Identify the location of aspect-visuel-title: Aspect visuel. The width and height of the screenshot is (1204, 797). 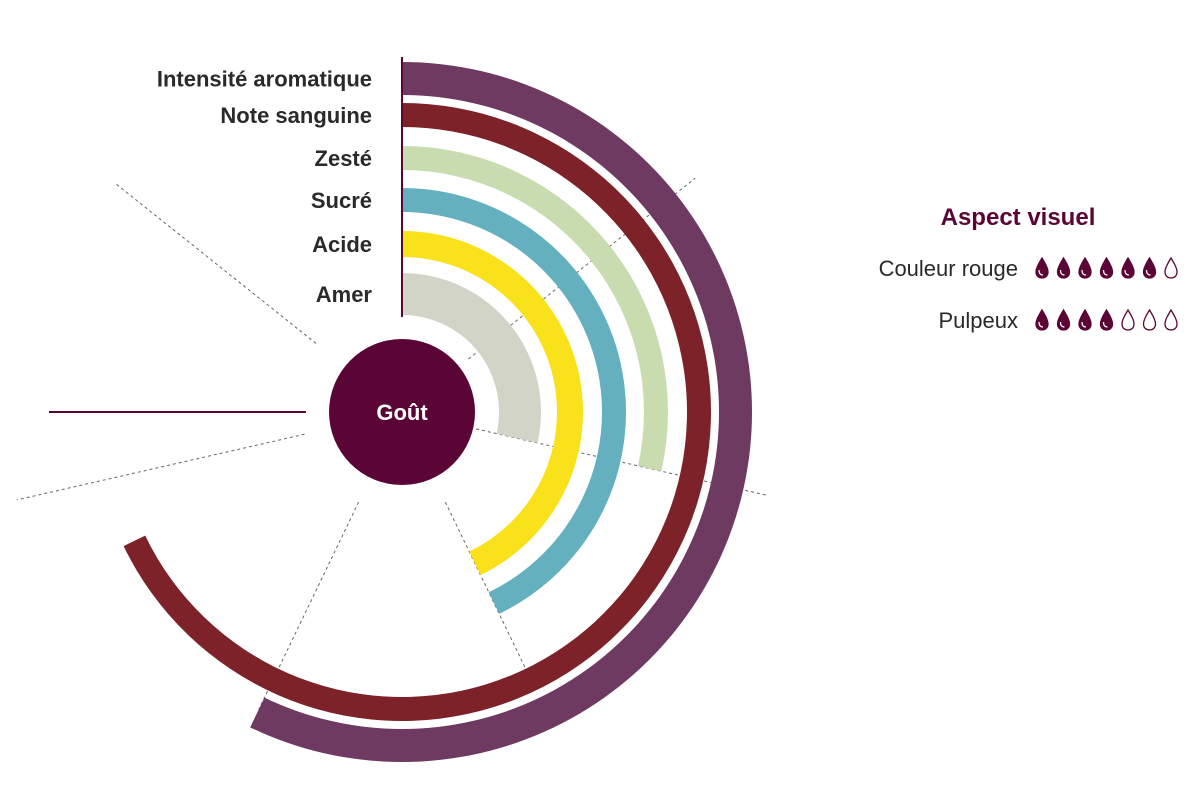
(1018, 217).